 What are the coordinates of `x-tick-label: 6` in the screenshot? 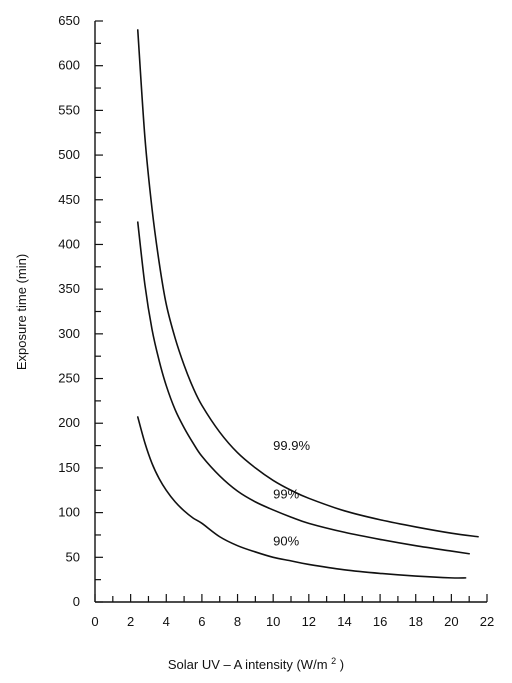 It's located at (201, 621).